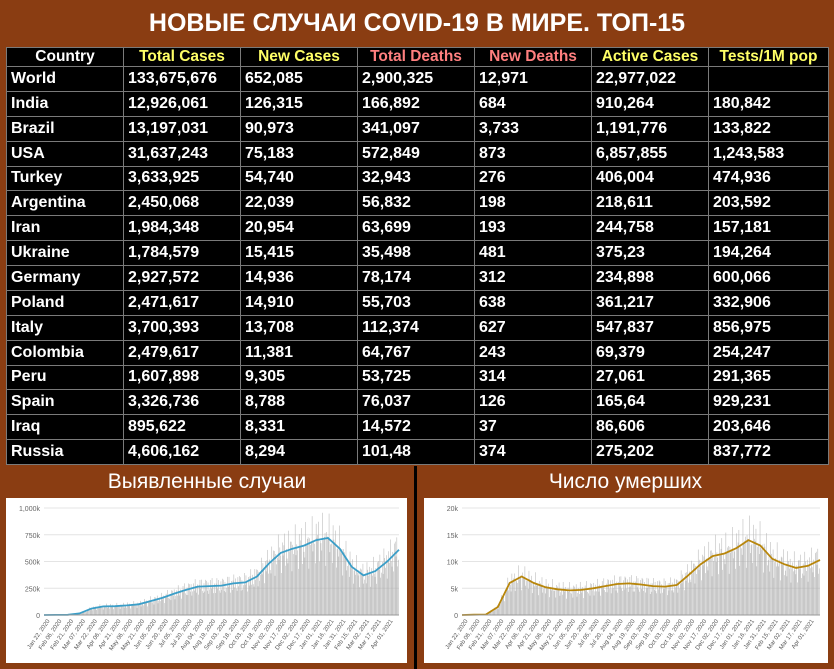  I want to click on cell-new-cases: 14,910, so click(299, 302).